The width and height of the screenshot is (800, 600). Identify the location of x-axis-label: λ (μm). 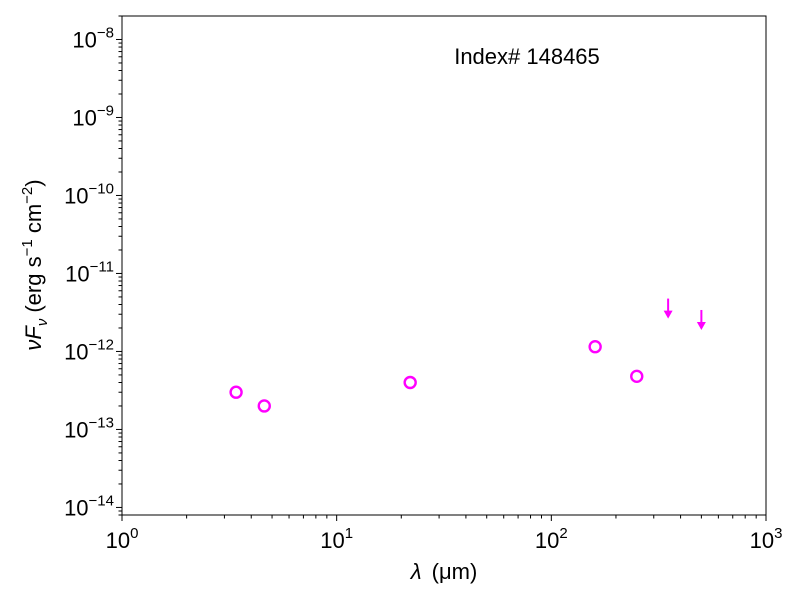
(444, 571).